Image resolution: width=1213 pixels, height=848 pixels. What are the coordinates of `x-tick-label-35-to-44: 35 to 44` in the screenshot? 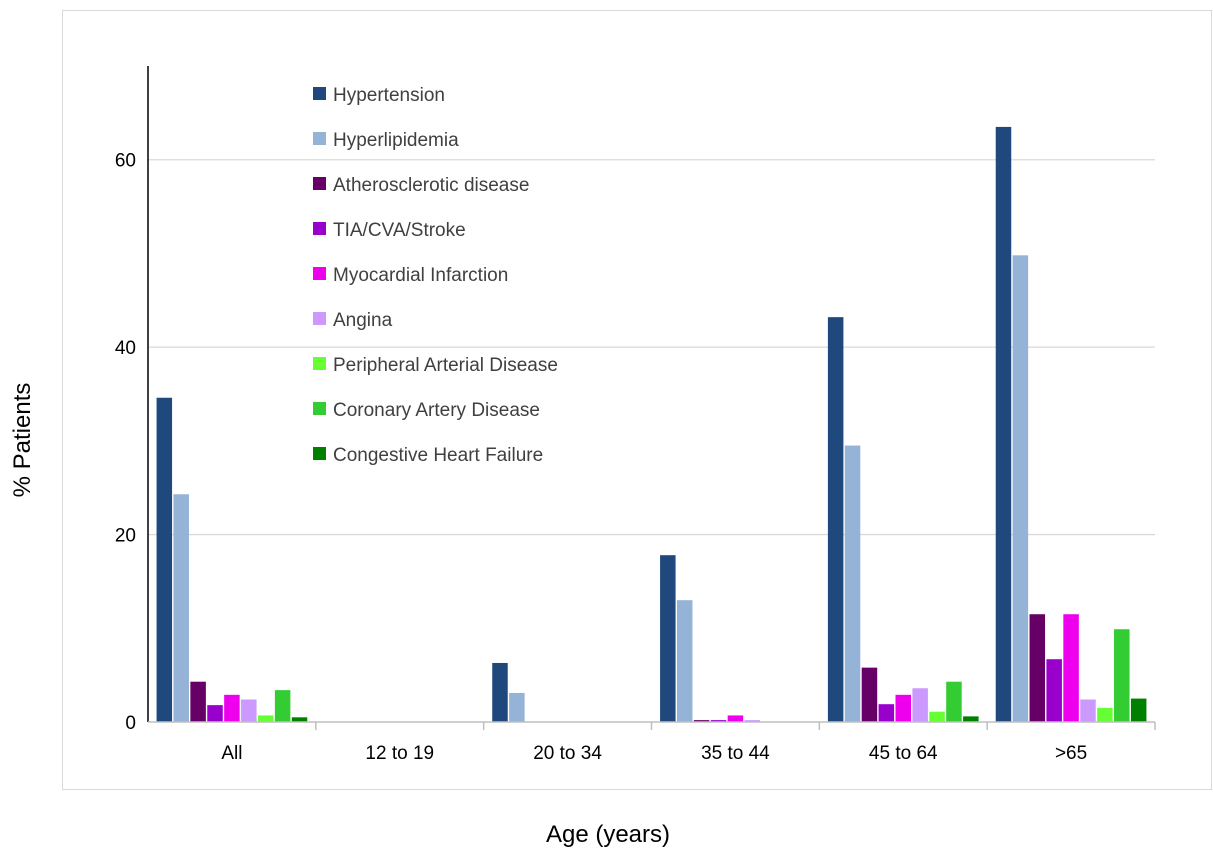 It's located at (735, 753).